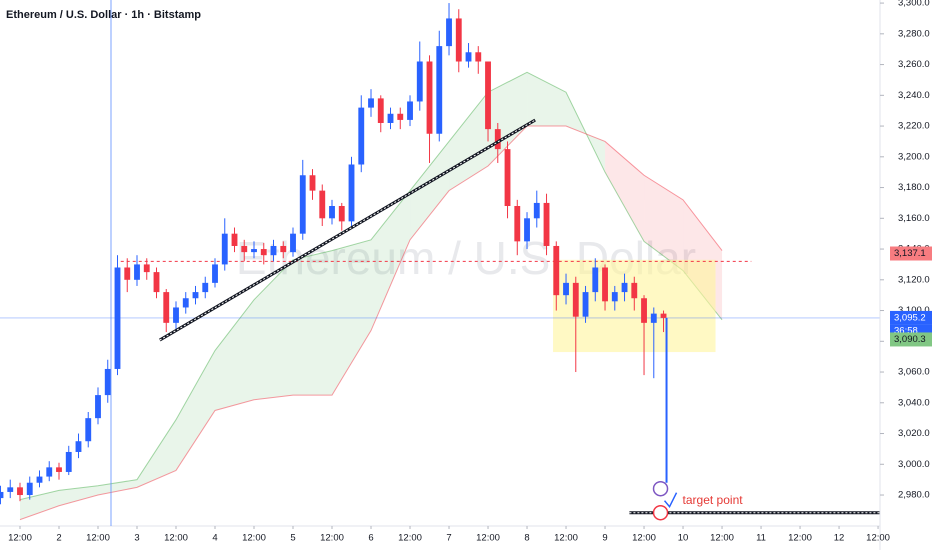  What do you see at coordinates (914, 495) in the screenshot?
I see `y-tick-label: 2,980.0` at bounding box center [914, 495].